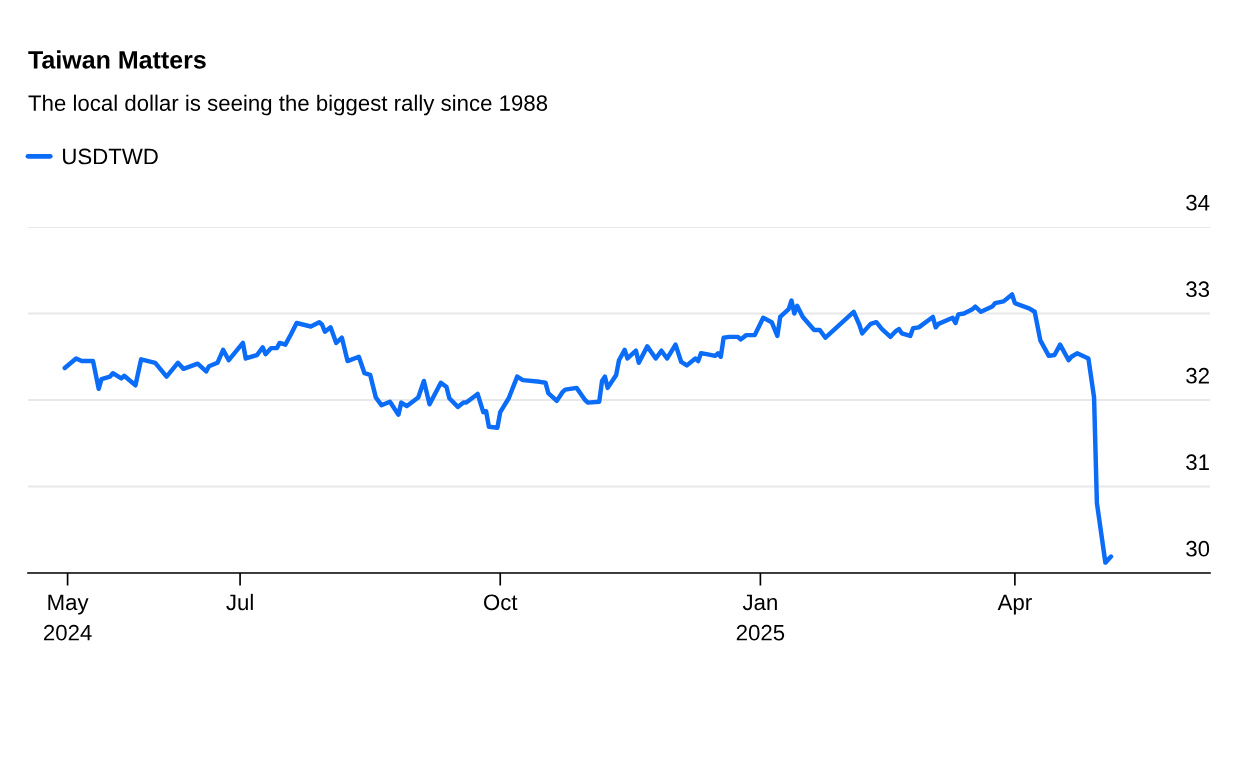 Image resolution: width=1240 pixels, height=758 pixels. I want to click on y-tick-label: 31, so click(1197, 462).